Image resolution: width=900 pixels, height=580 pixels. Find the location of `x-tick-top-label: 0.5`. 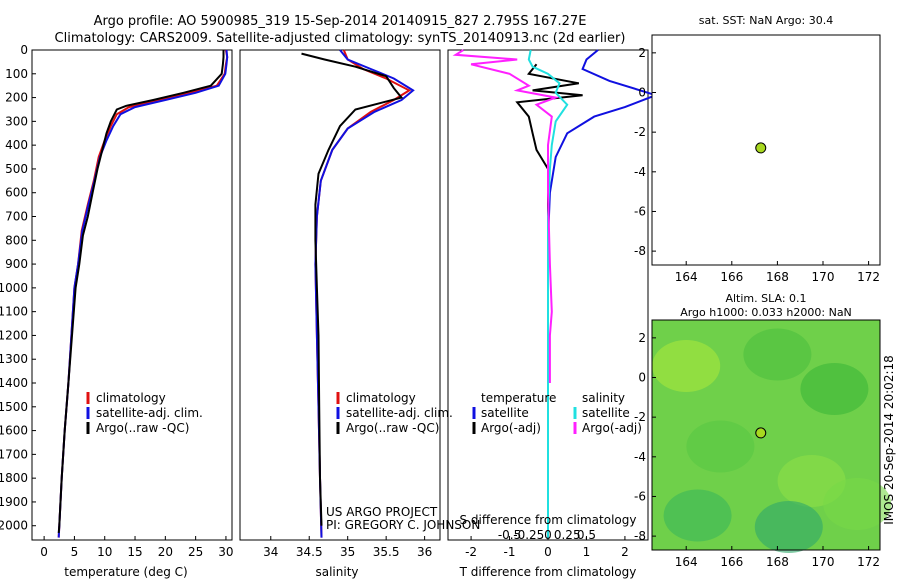

x-tick-top-label: 0.5 is located at coordinates (586, 535).